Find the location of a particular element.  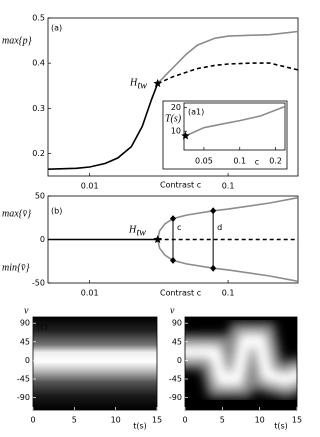

y-tick-label: -50 is located at coordinates (38, 283).